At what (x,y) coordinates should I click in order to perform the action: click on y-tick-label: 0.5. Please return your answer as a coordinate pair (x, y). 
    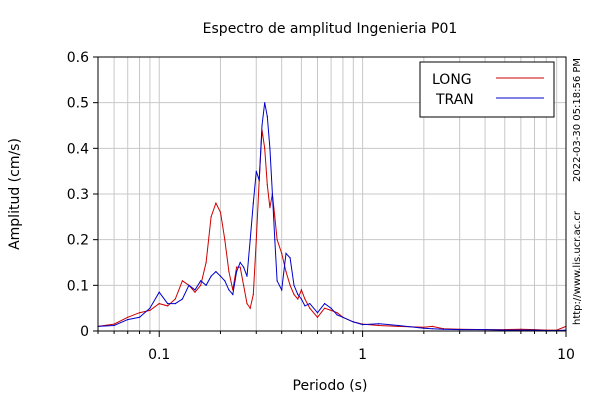
    Looking at the image, I should click on (78, 104).